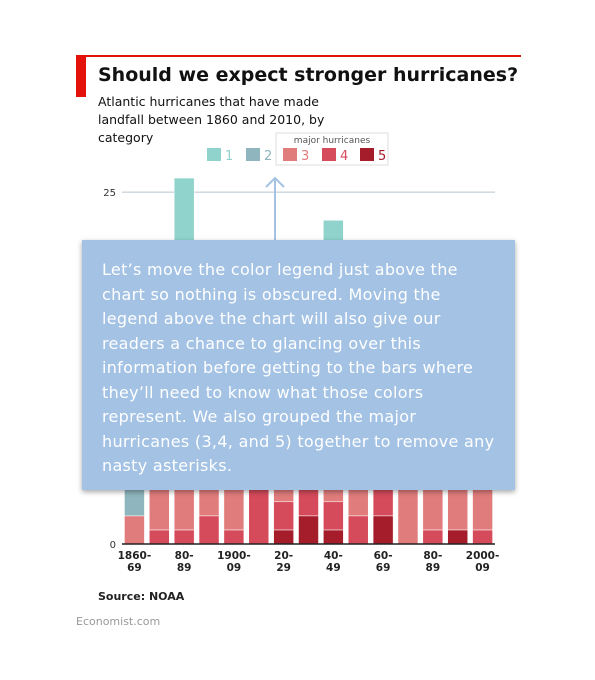 This screenshot has height=680, width=595. Describe the element at coordinates (305, 156) in the screenshot. I see `legend-label: 3` at that location.